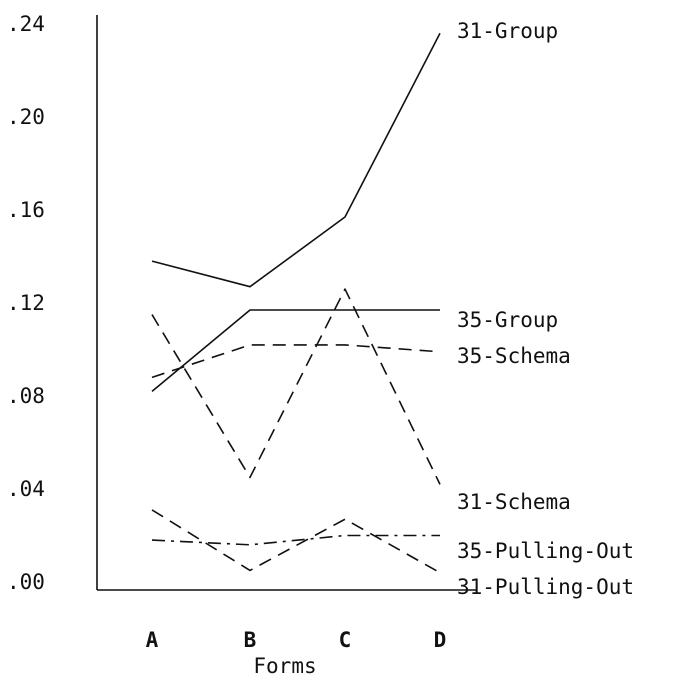 Image resolution: width=686 pixels, height=683 pixels. Describe the element at coordinates (284, 666) in the screenshot. I see `x-axis-title: Forms` at that location.